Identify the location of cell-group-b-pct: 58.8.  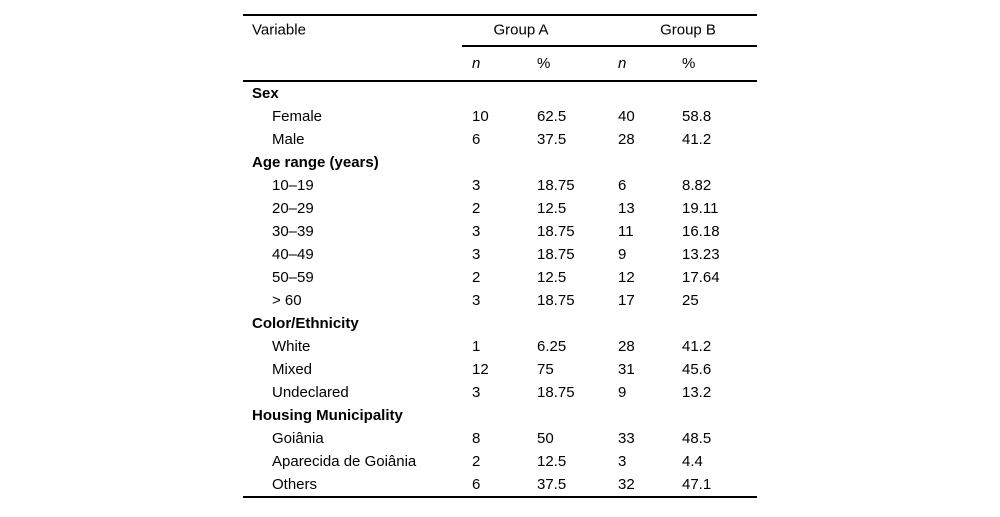
(697, 116).